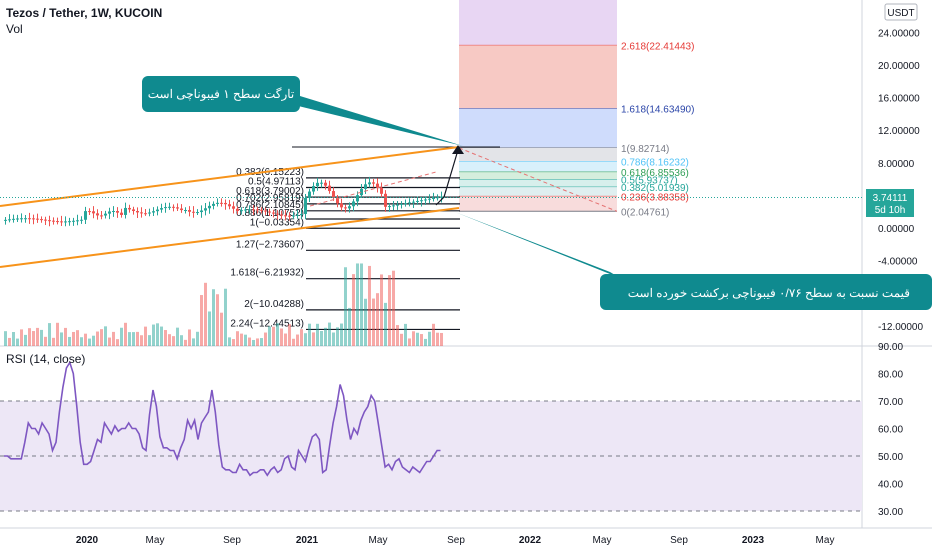 The image size is (932, 555). I want to click on fib-retracement-trendline, so click(373, 189).